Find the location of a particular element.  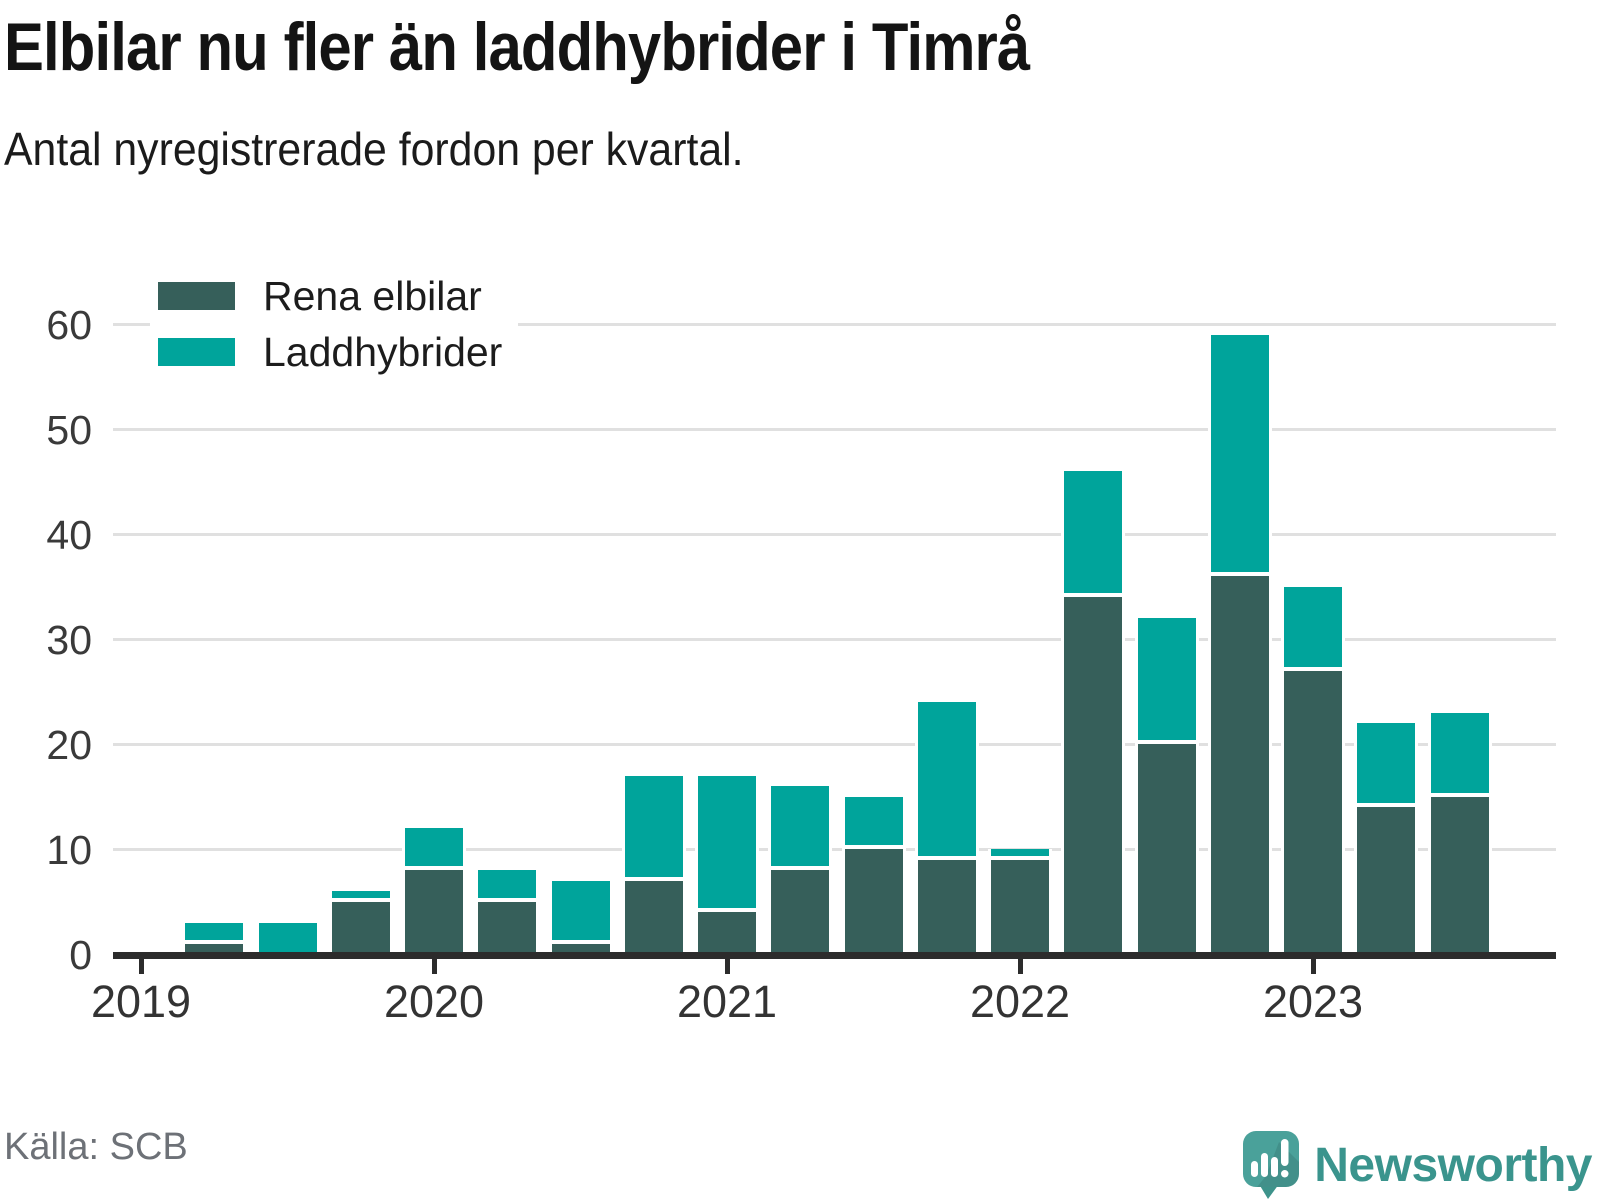

legend-item-elbilar: Rena elbilar is located at coordinates (330, 295).